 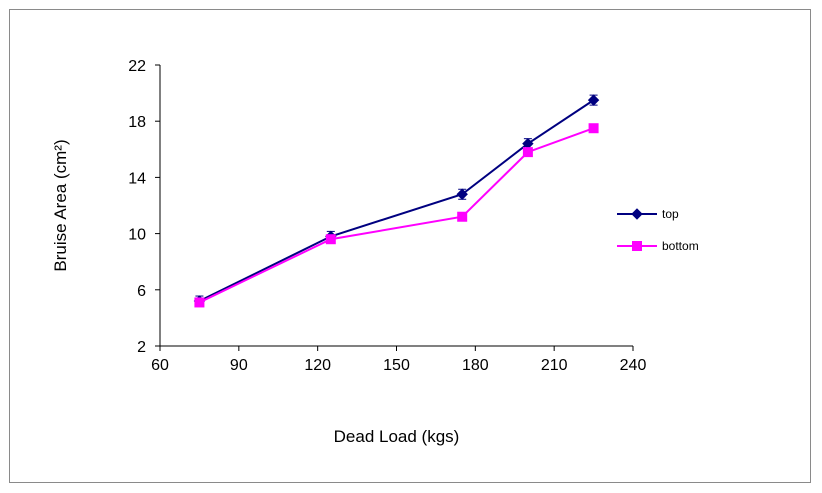 I want to click on y-tick-label: 18, so click(x=137, y=122).